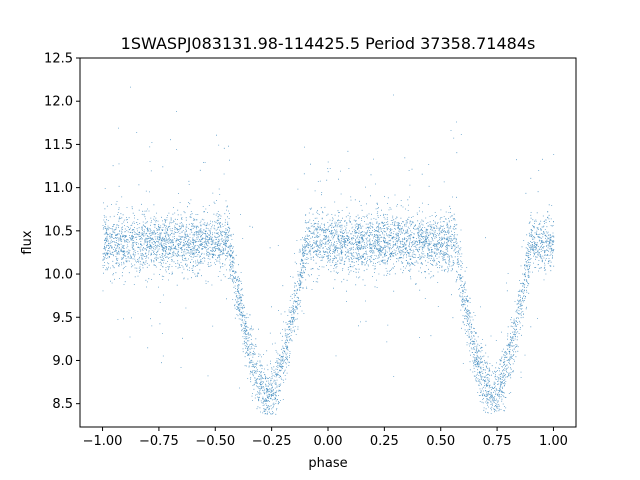 Image resolution: width=640 pixels, height=480 pixels. What do you see at coordinates (328, 441) in the screenshot?
I see `x-tick-label: 0.00` at bounding box center [328, 441].